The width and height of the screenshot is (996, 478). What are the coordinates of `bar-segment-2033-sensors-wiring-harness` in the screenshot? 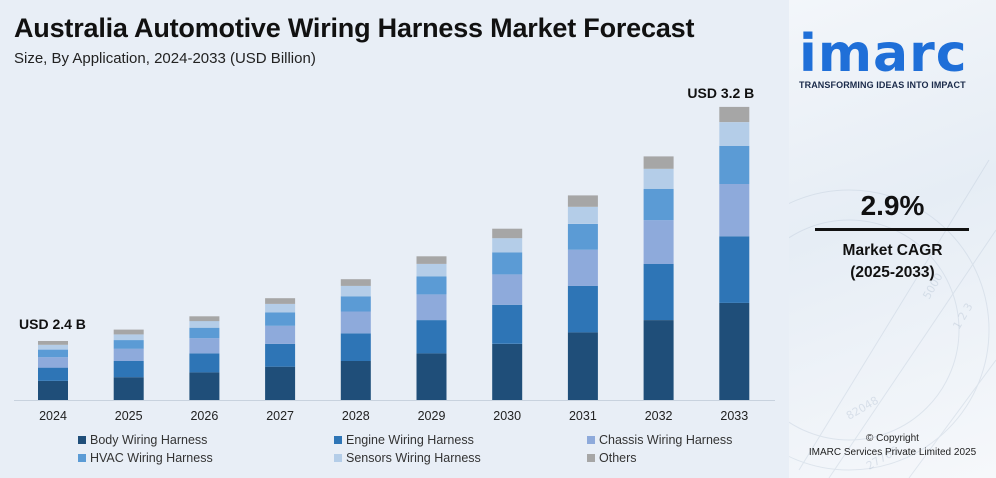 It's located at (734, 134).